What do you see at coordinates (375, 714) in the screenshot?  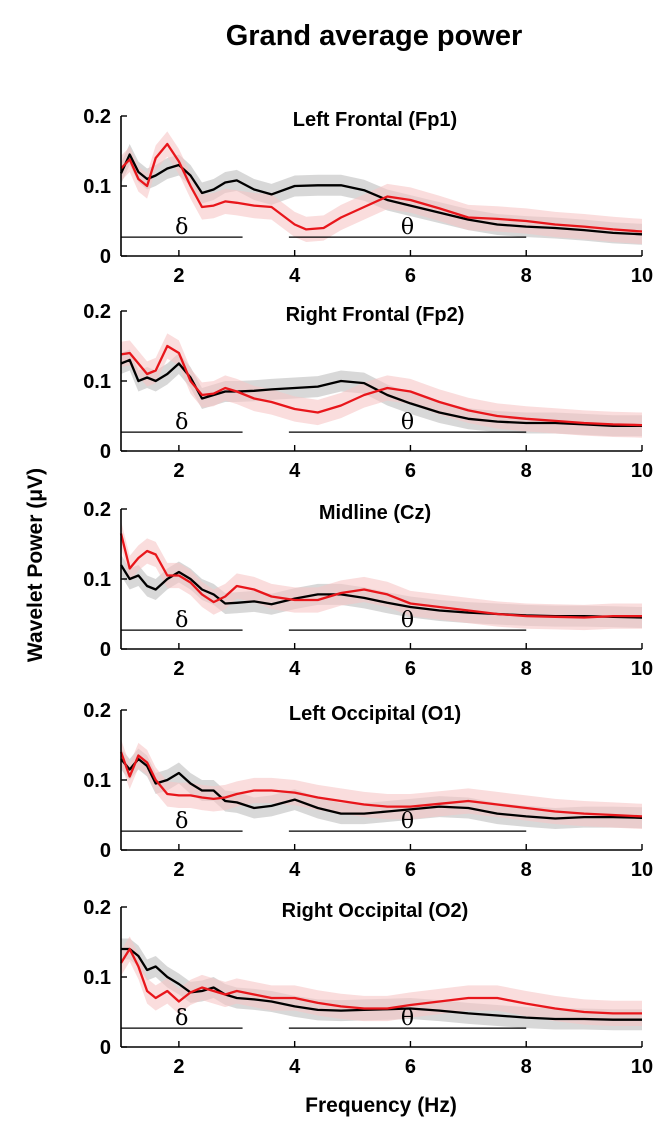 I see `panel-title: Left Occipital (O1)` at bounding box center [375, 714].